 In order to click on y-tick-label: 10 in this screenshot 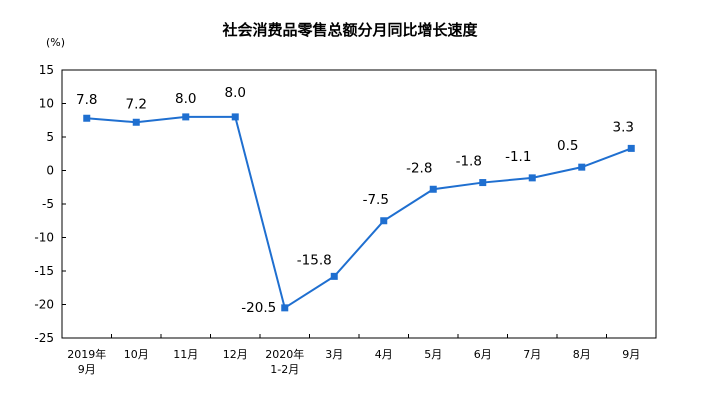, I will do `click(46, 104)`.